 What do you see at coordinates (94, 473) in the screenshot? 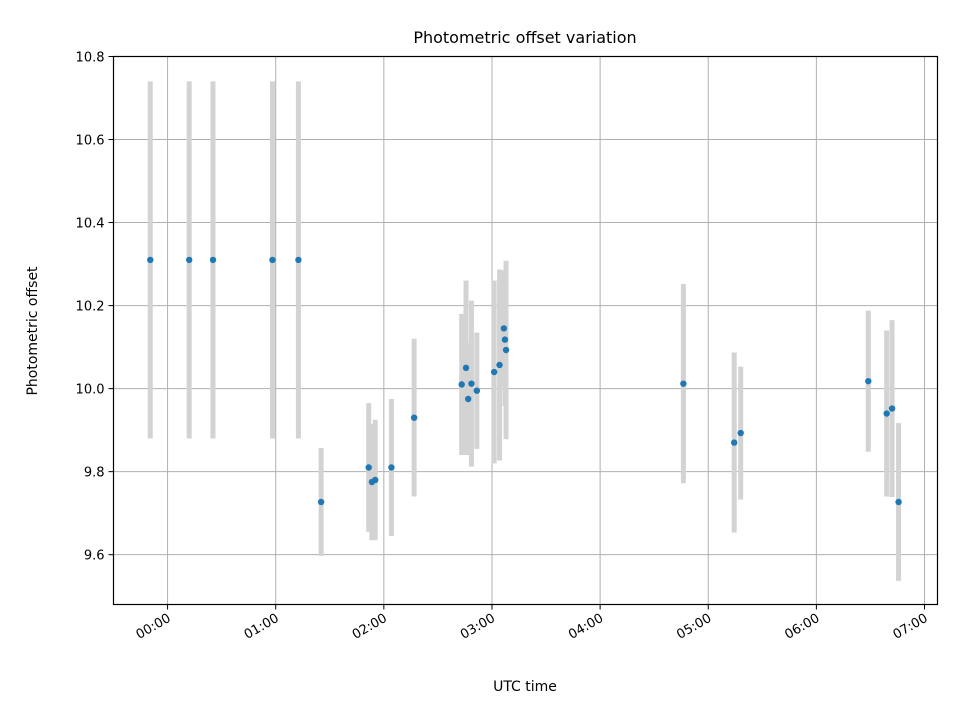
I see `y-tick-label: 9.8` at bounding box center [94, 473].